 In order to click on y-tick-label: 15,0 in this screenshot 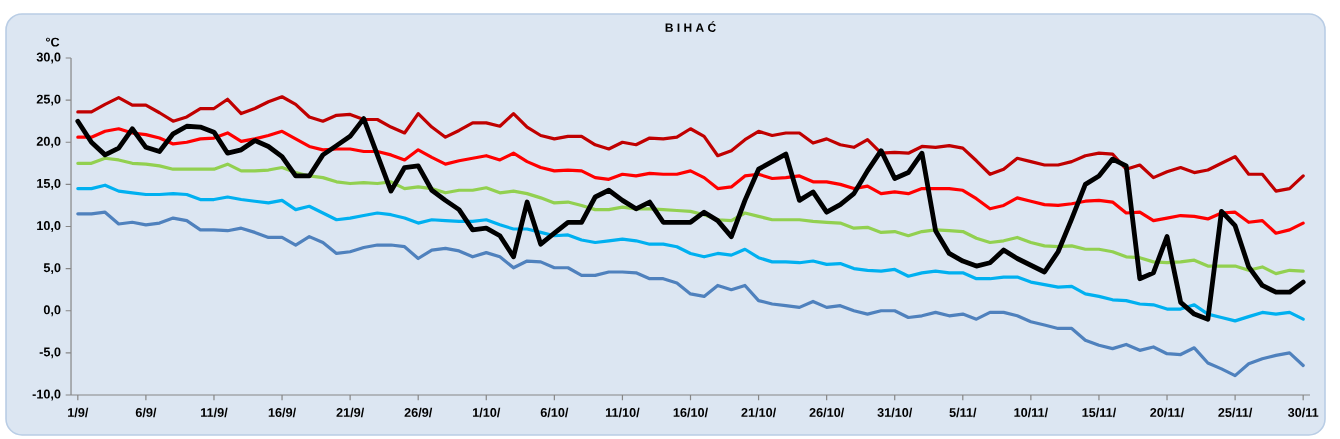, I will do `click(49, 184)`.